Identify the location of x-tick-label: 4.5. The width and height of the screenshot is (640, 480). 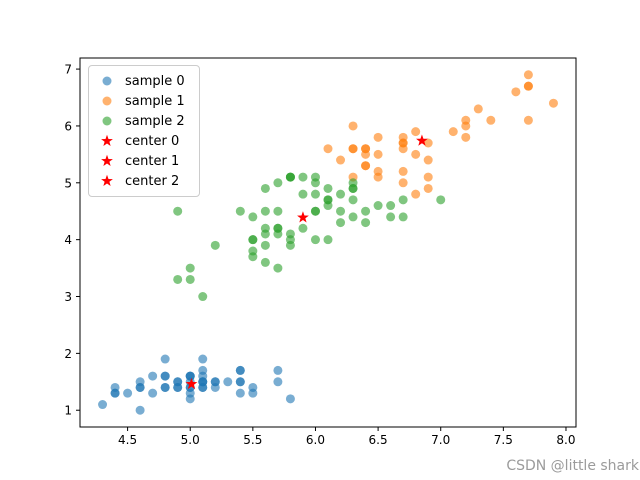
(127, 440).